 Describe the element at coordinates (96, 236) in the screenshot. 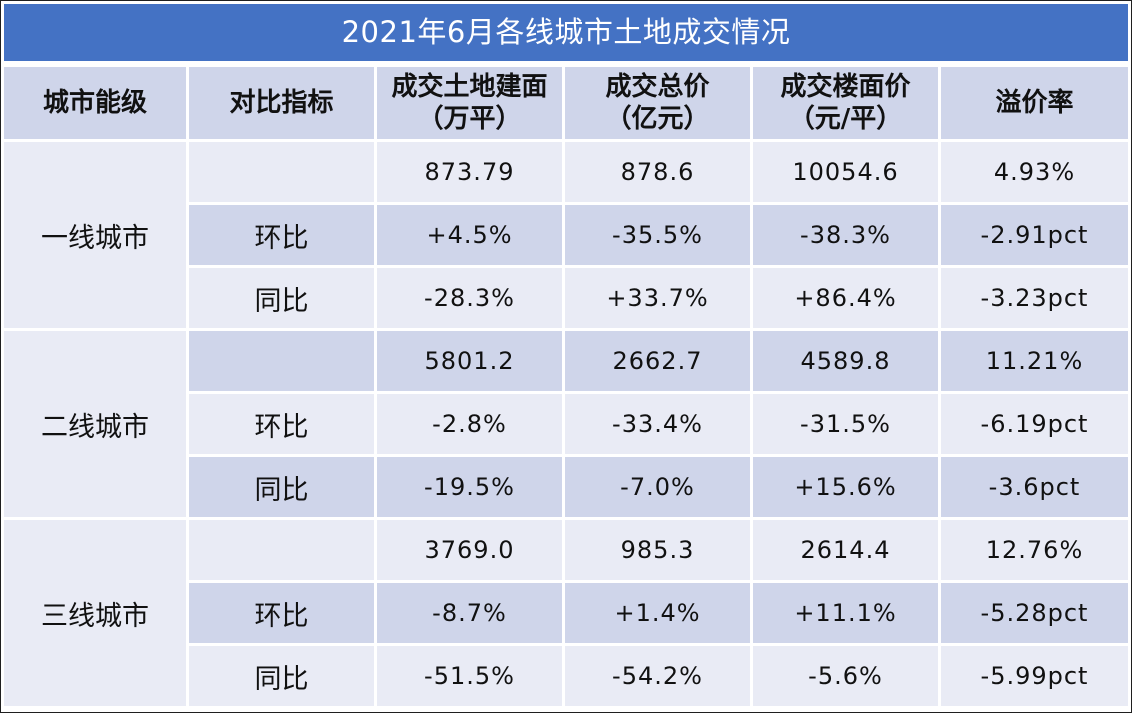

I see `tier-name: 一线城市` at that location.